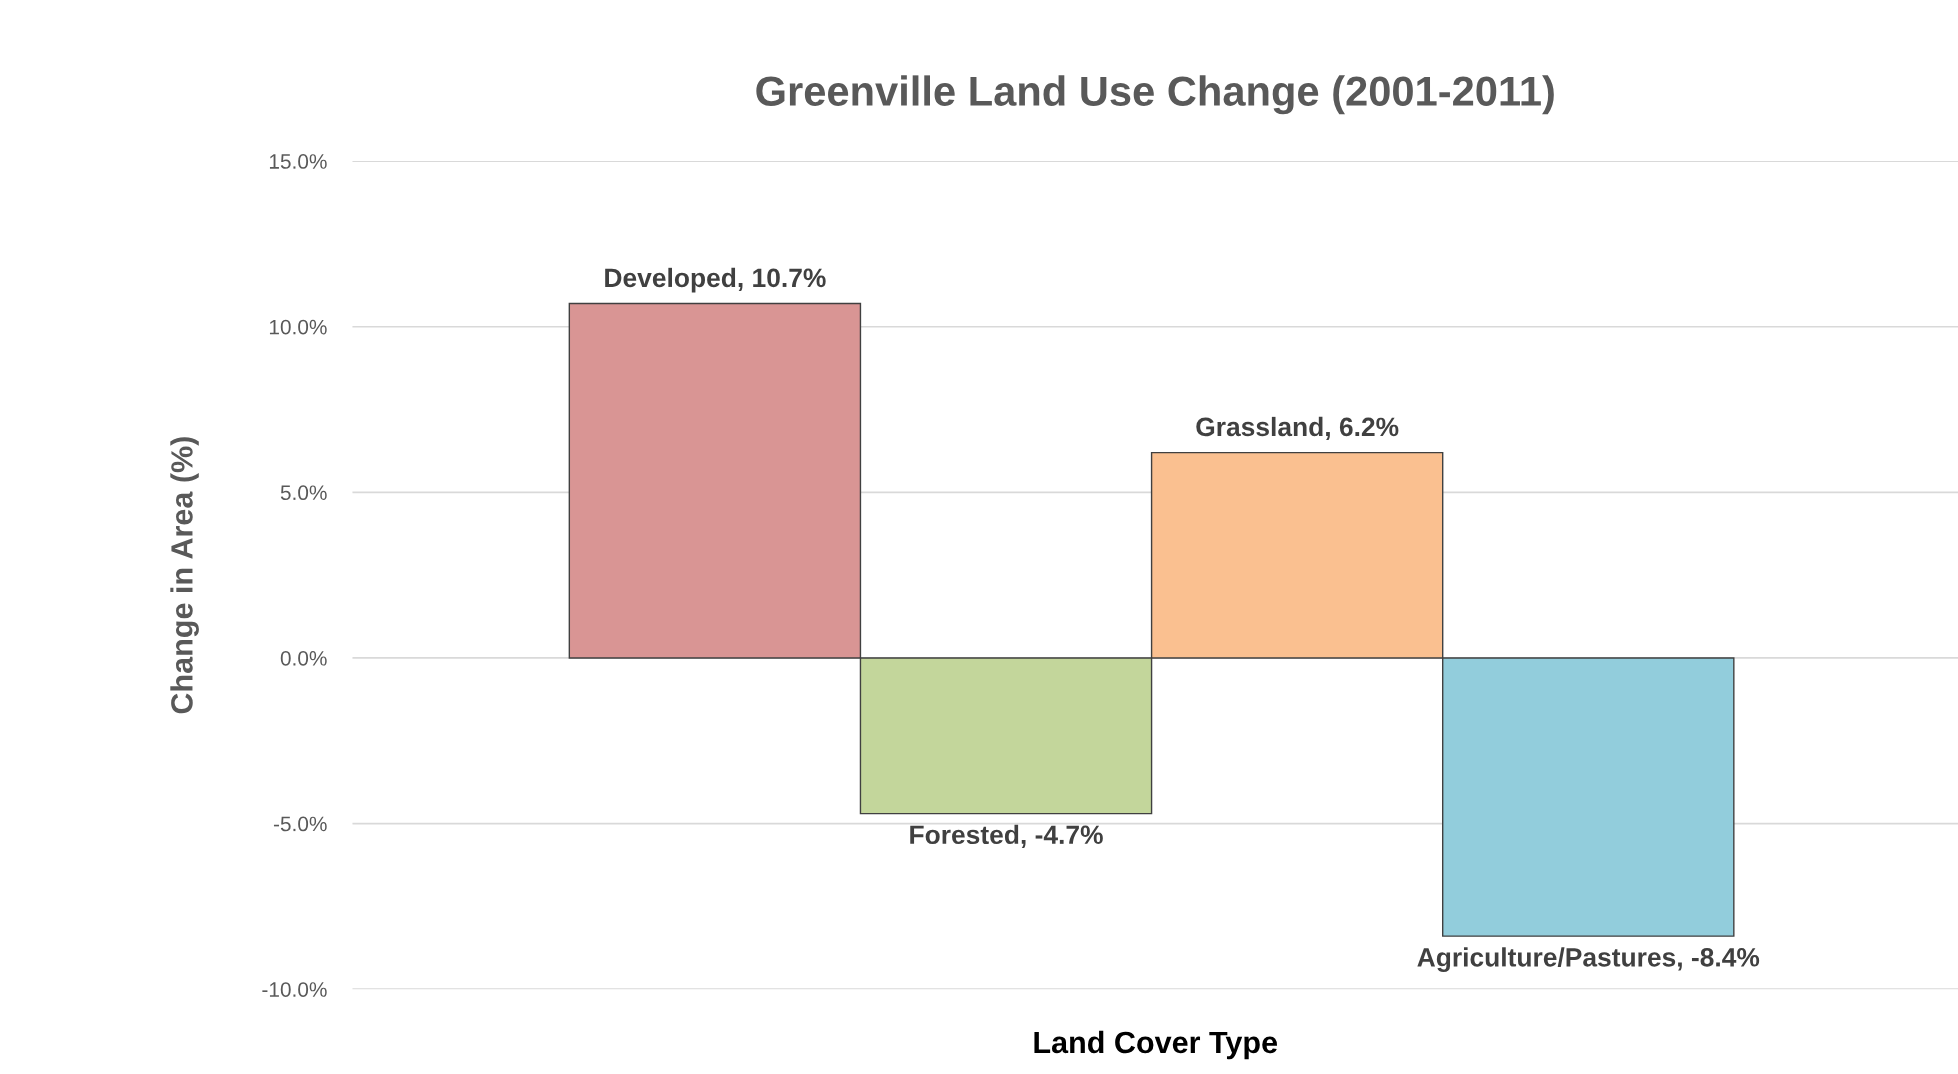 The width and height of the screenshot is (1958, 1074). I want to click on x-axis-title: Land Cover Type, so click(1156, 1045).